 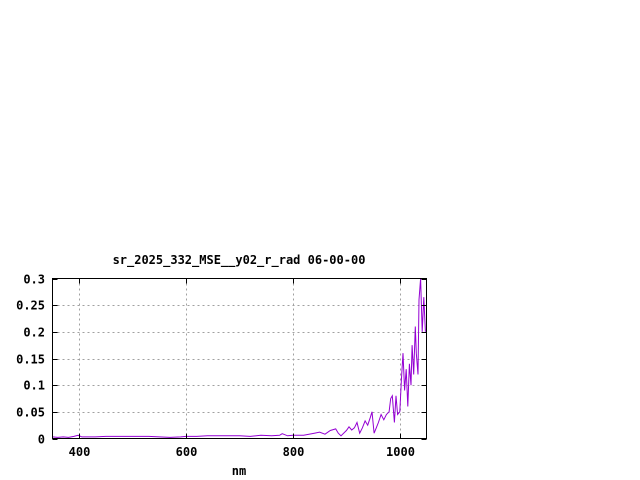 What do you see at coordinates (34, 333) in the screenshot?
I see `y-tick-label: 0.2` at bounding box center [34, 333].